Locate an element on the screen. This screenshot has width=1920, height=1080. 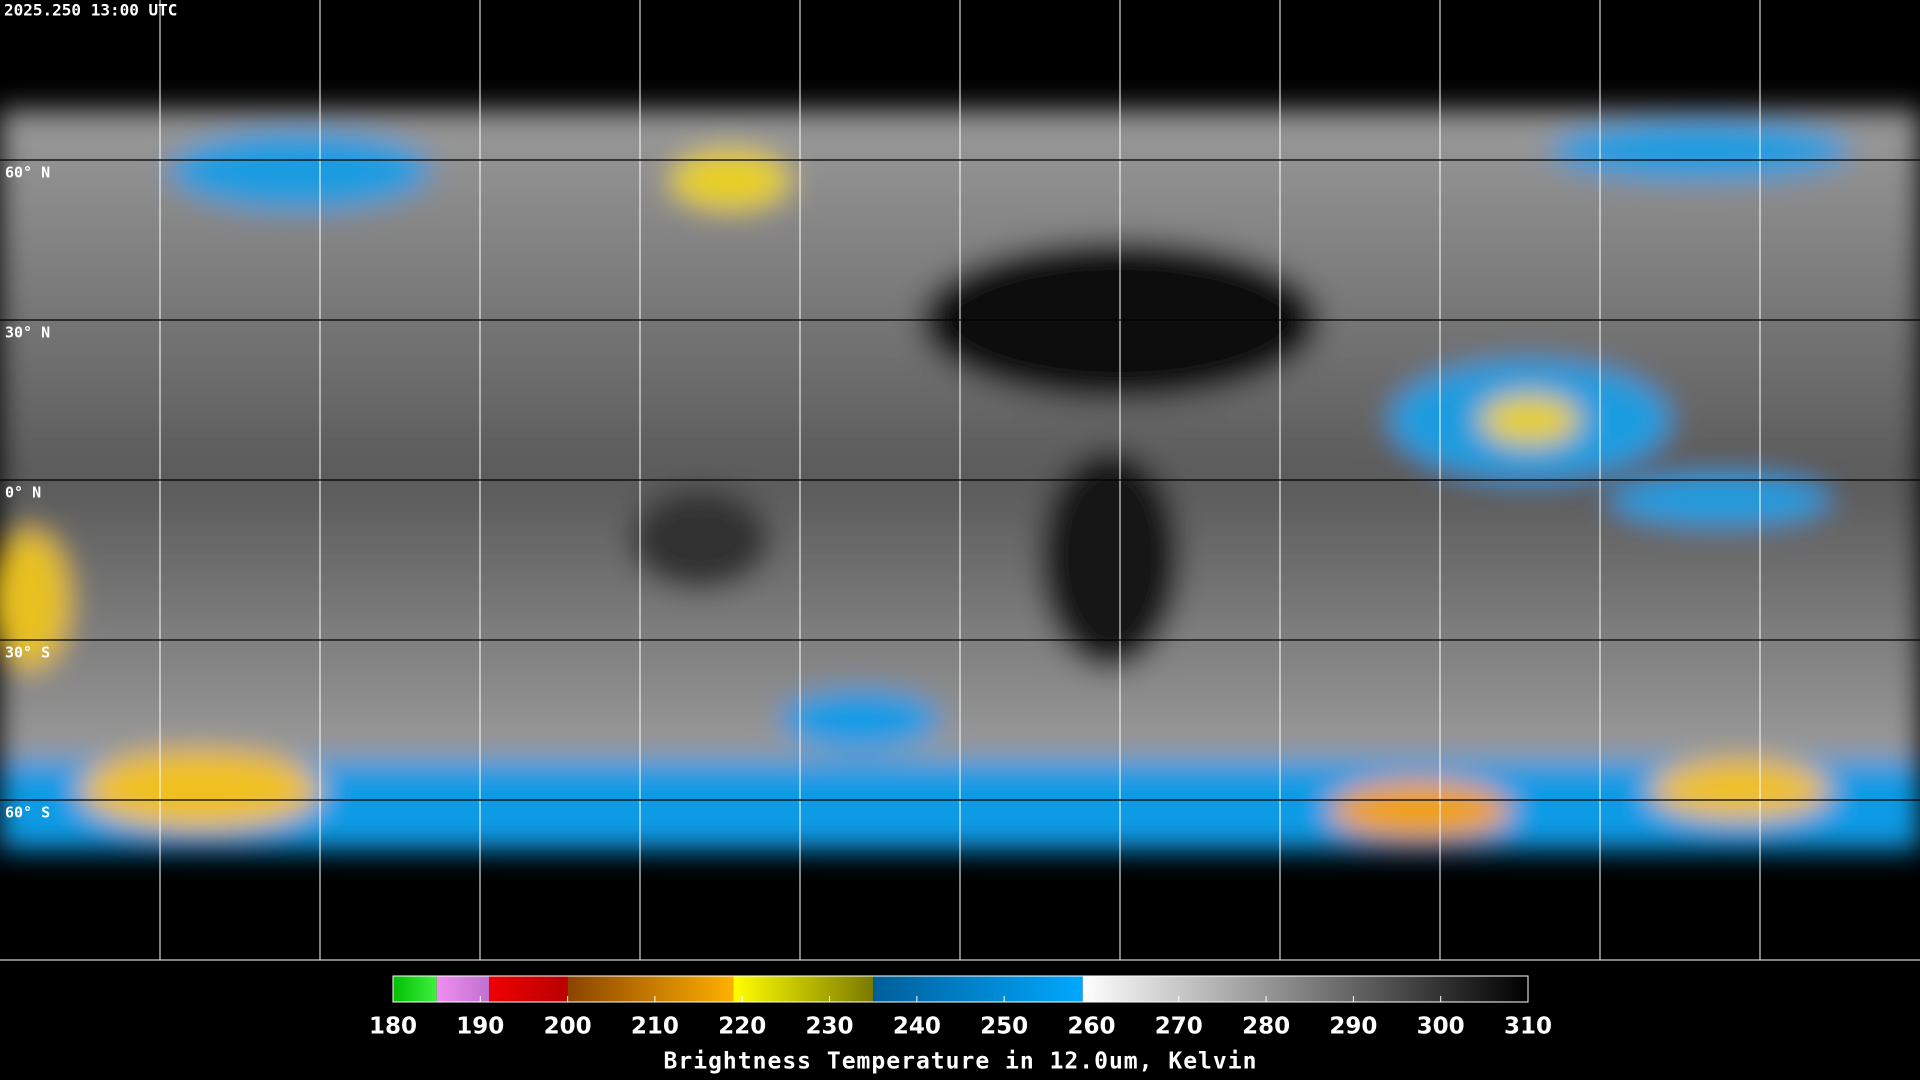
colorbar-tick-label: 240 is located at coordinates (917, 1027).